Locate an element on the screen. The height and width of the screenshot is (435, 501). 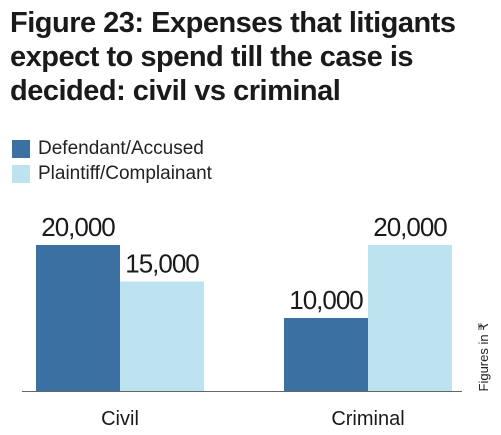
bar-criminal-defendant is located at coordinates (326, 354).